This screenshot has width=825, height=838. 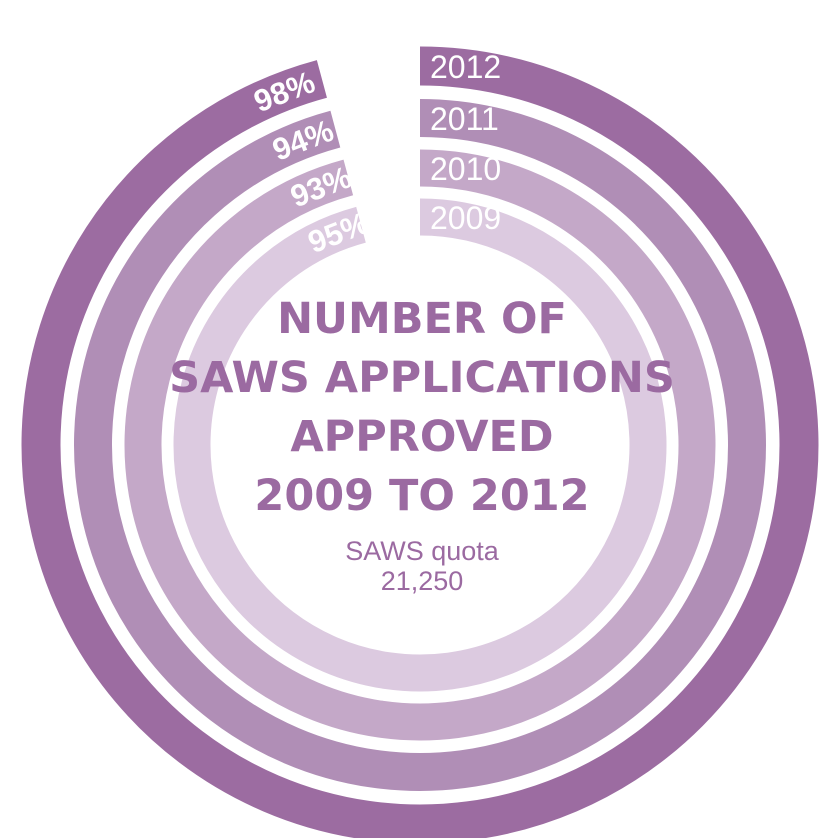 What do you see at coordinates (465, 169) in the screenshot?
I see `year-label-2010: 2010` at bounding box center [465, 169].